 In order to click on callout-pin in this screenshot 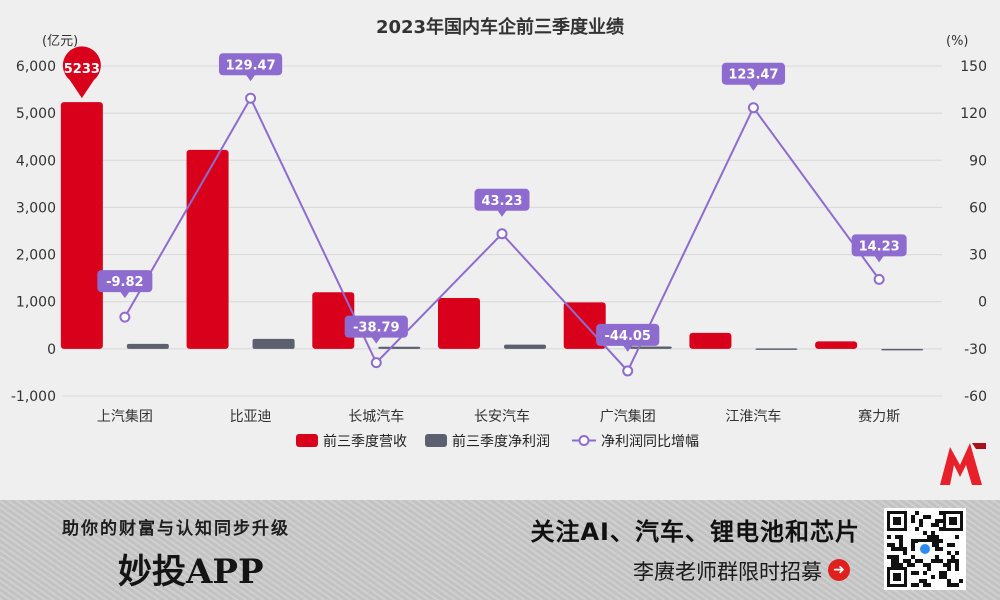, I will do `click(81, 72)`.